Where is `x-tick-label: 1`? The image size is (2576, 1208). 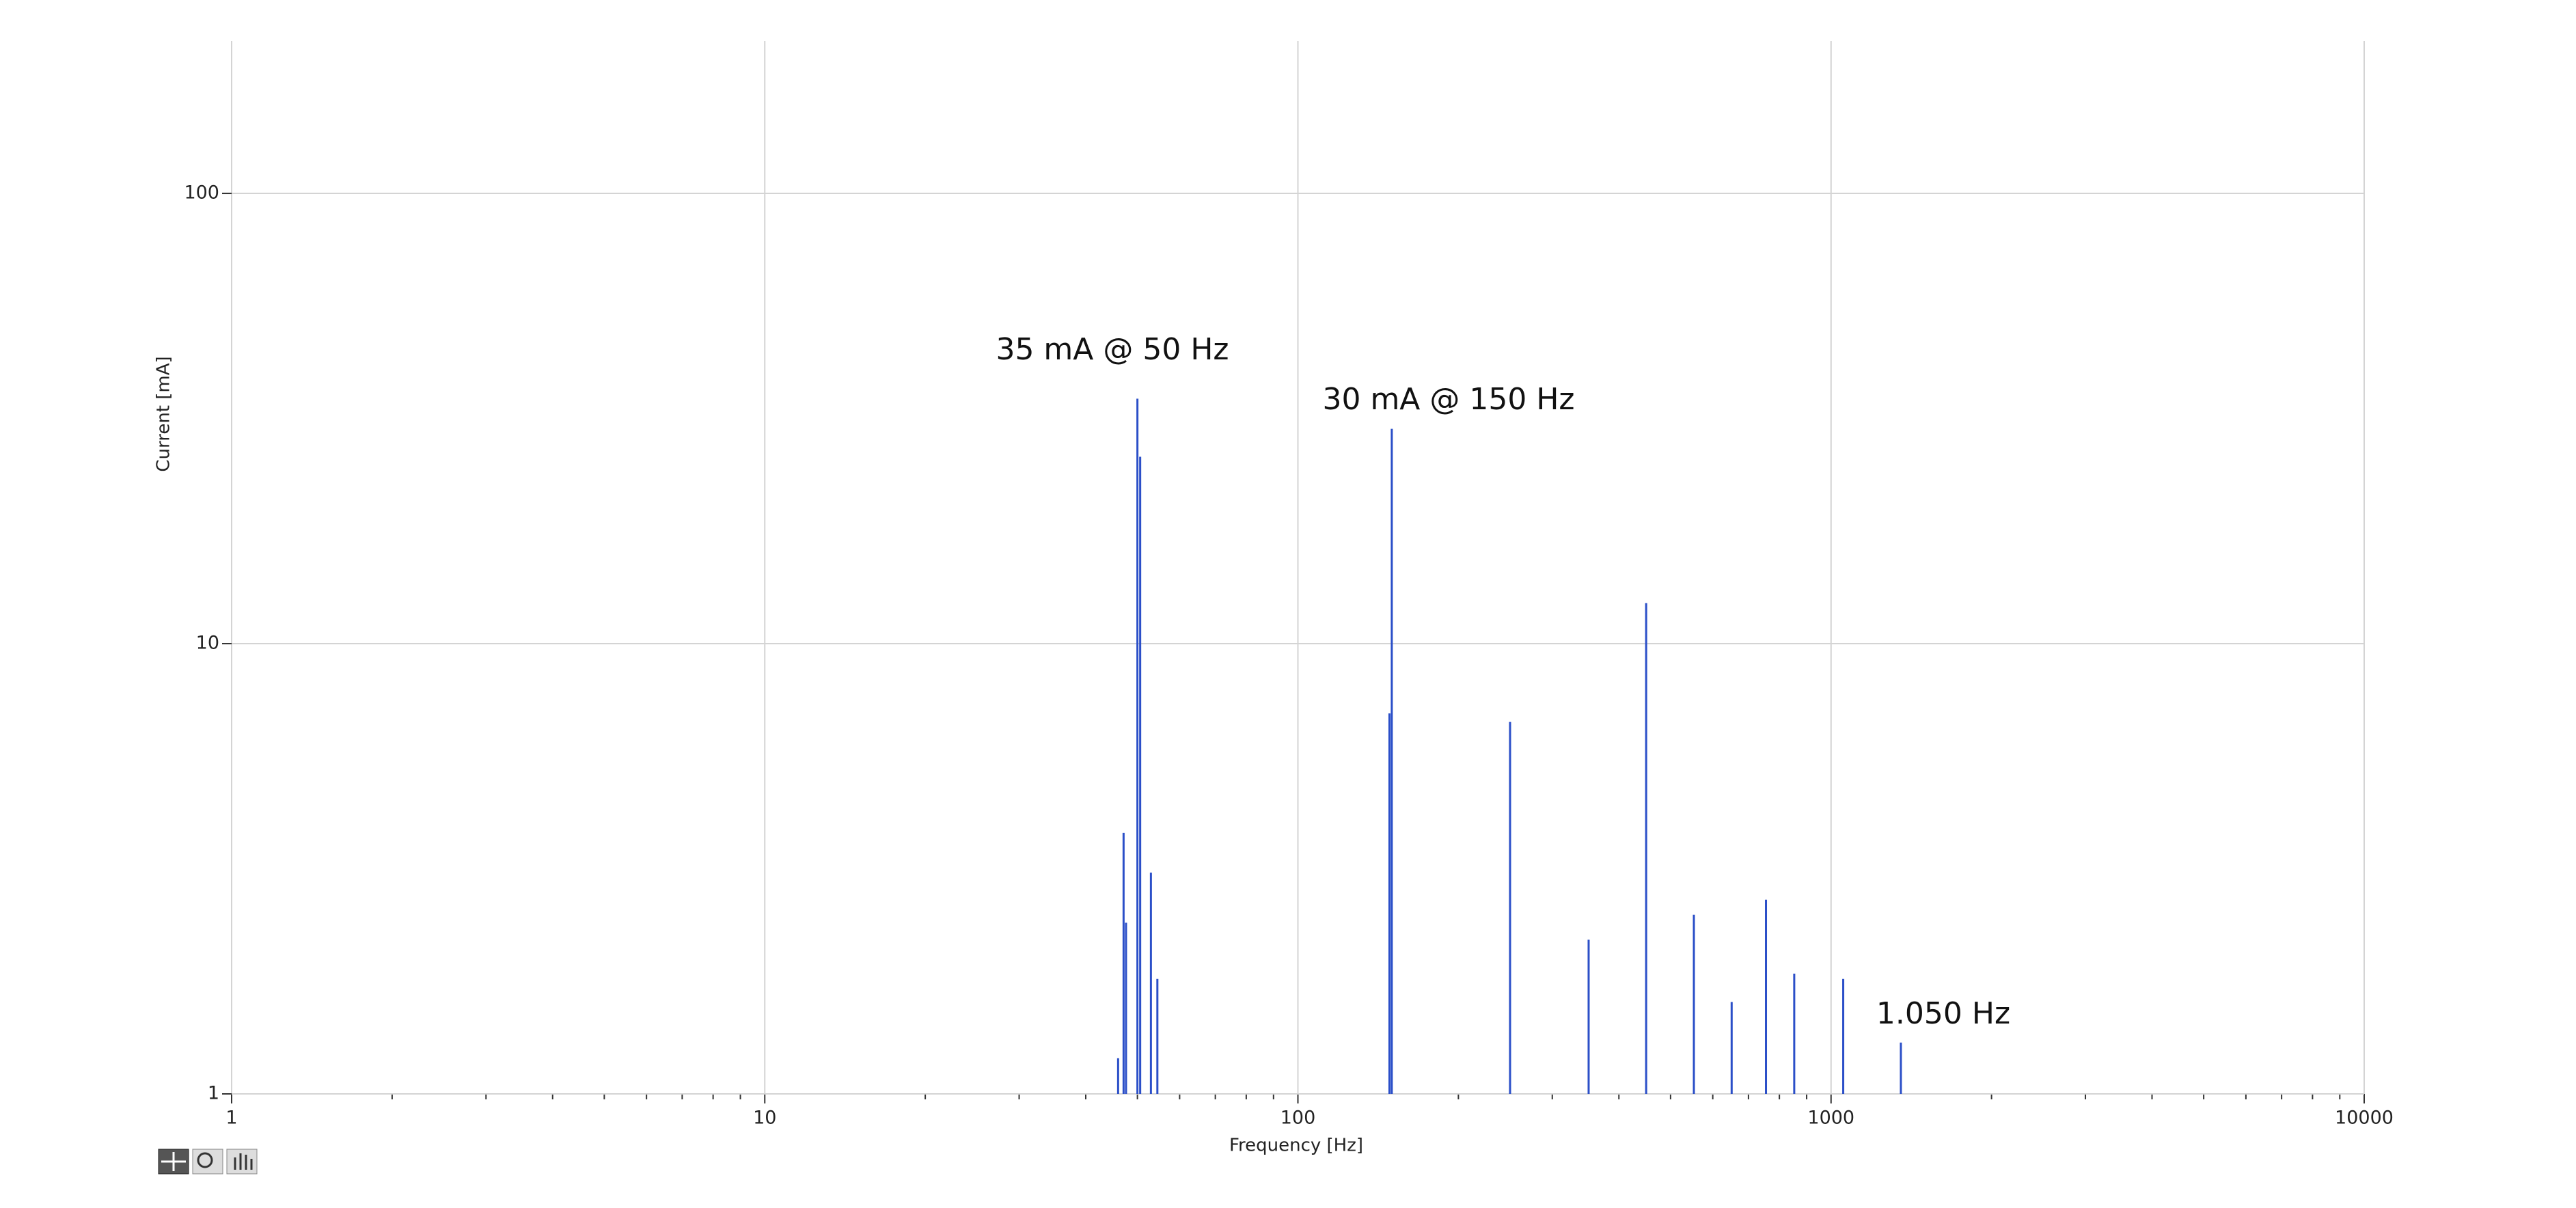
x-tick-label: 1 is located at coordinates (231, 1118).